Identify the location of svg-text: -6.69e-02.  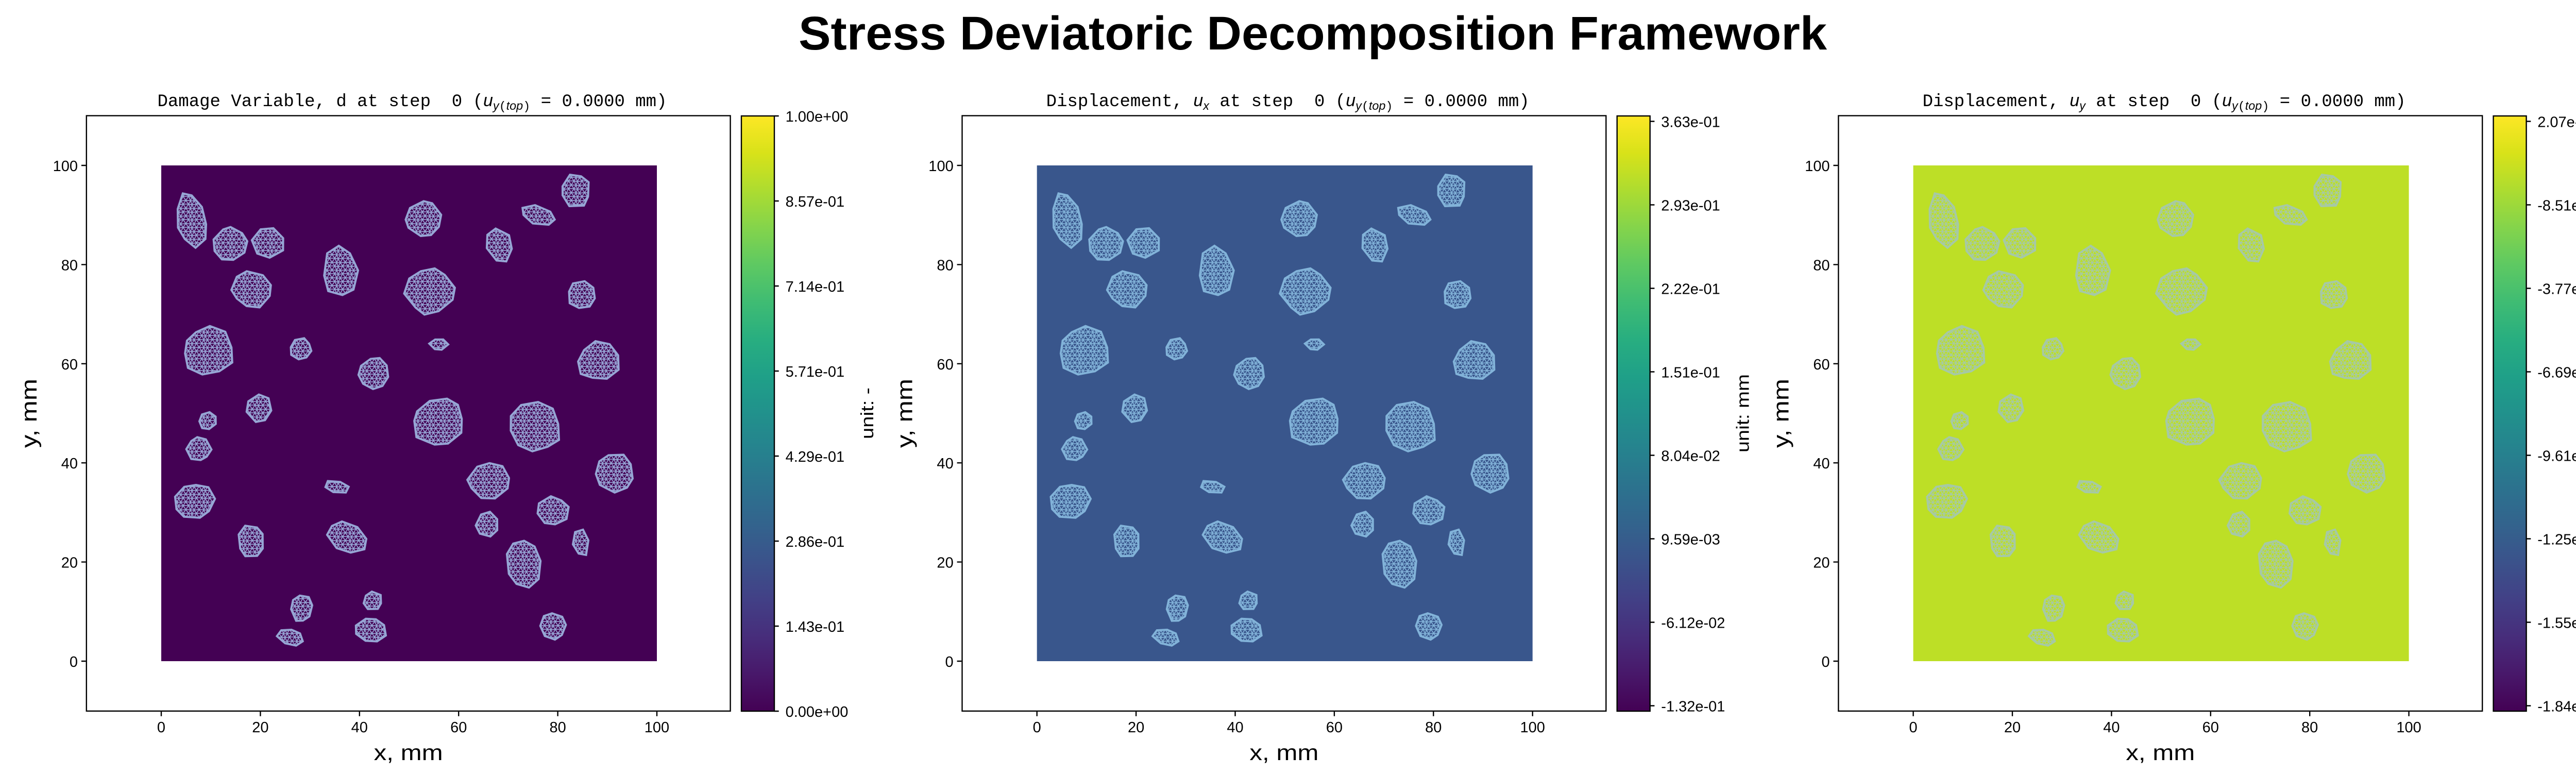
(2556, 373).